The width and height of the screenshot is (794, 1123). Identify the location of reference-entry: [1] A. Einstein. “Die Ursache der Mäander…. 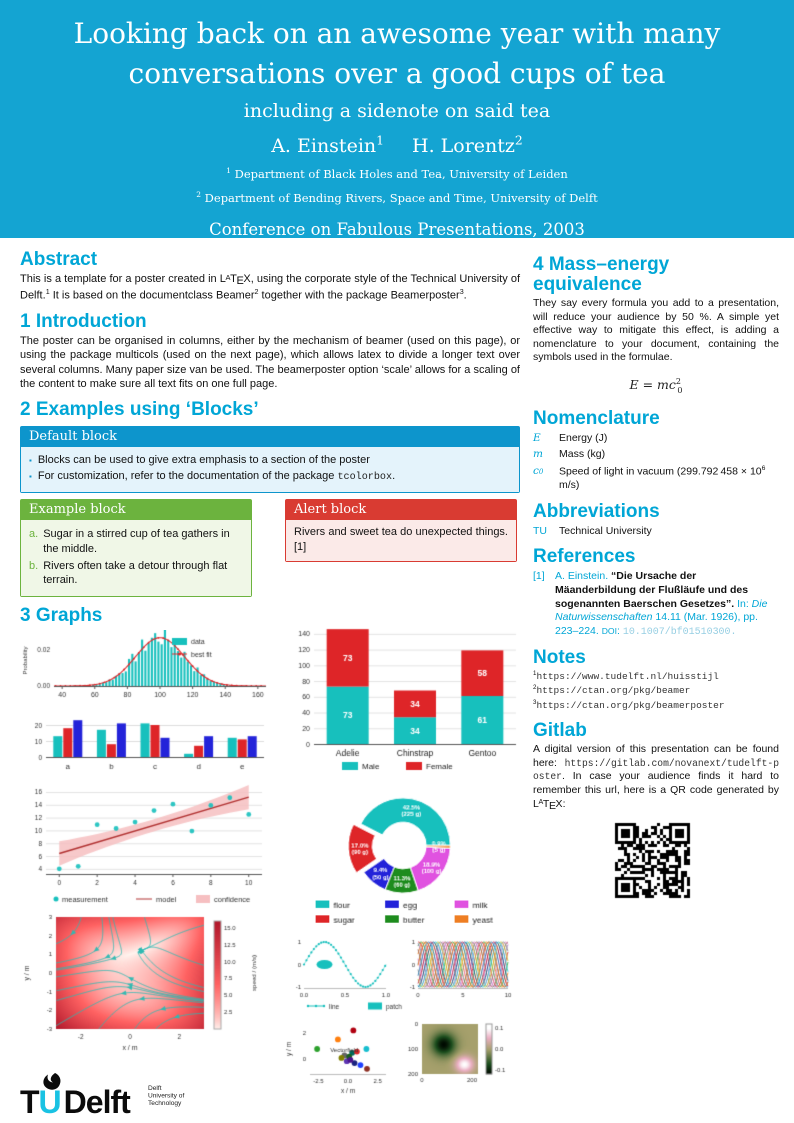
(650, 603).